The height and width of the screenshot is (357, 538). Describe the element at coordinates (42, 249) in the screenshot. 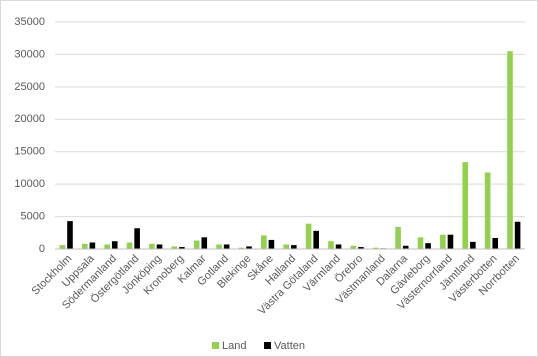

I see `y-tick-label: 0` at that location.